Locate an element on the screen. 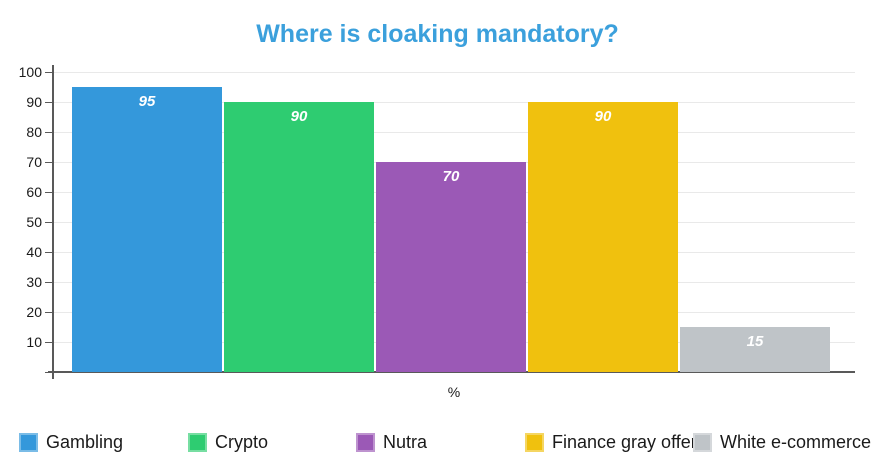  legend-item-gambling: Gambling is located at coordinates (71, 442).